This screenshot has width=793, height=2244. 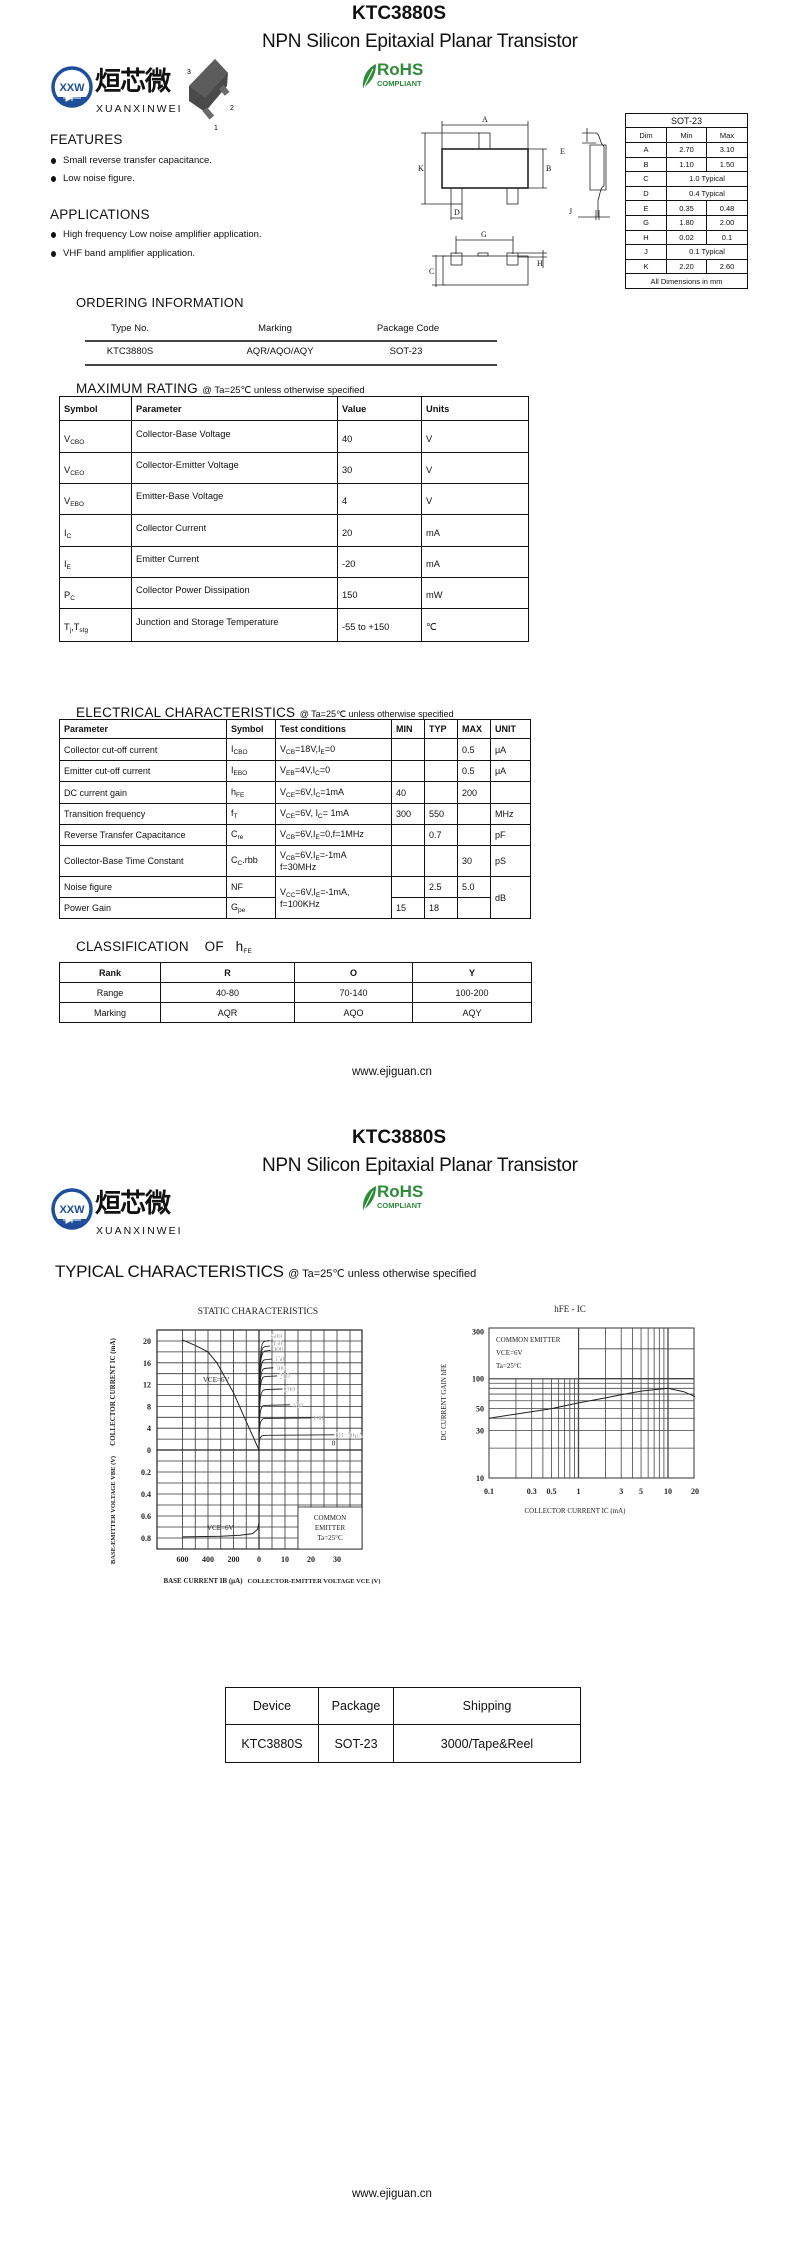 What do you see at coordinates (579, 1491) in the screenshot?
I see `x-tick-label: 1` at bounding box center [579, 1491].